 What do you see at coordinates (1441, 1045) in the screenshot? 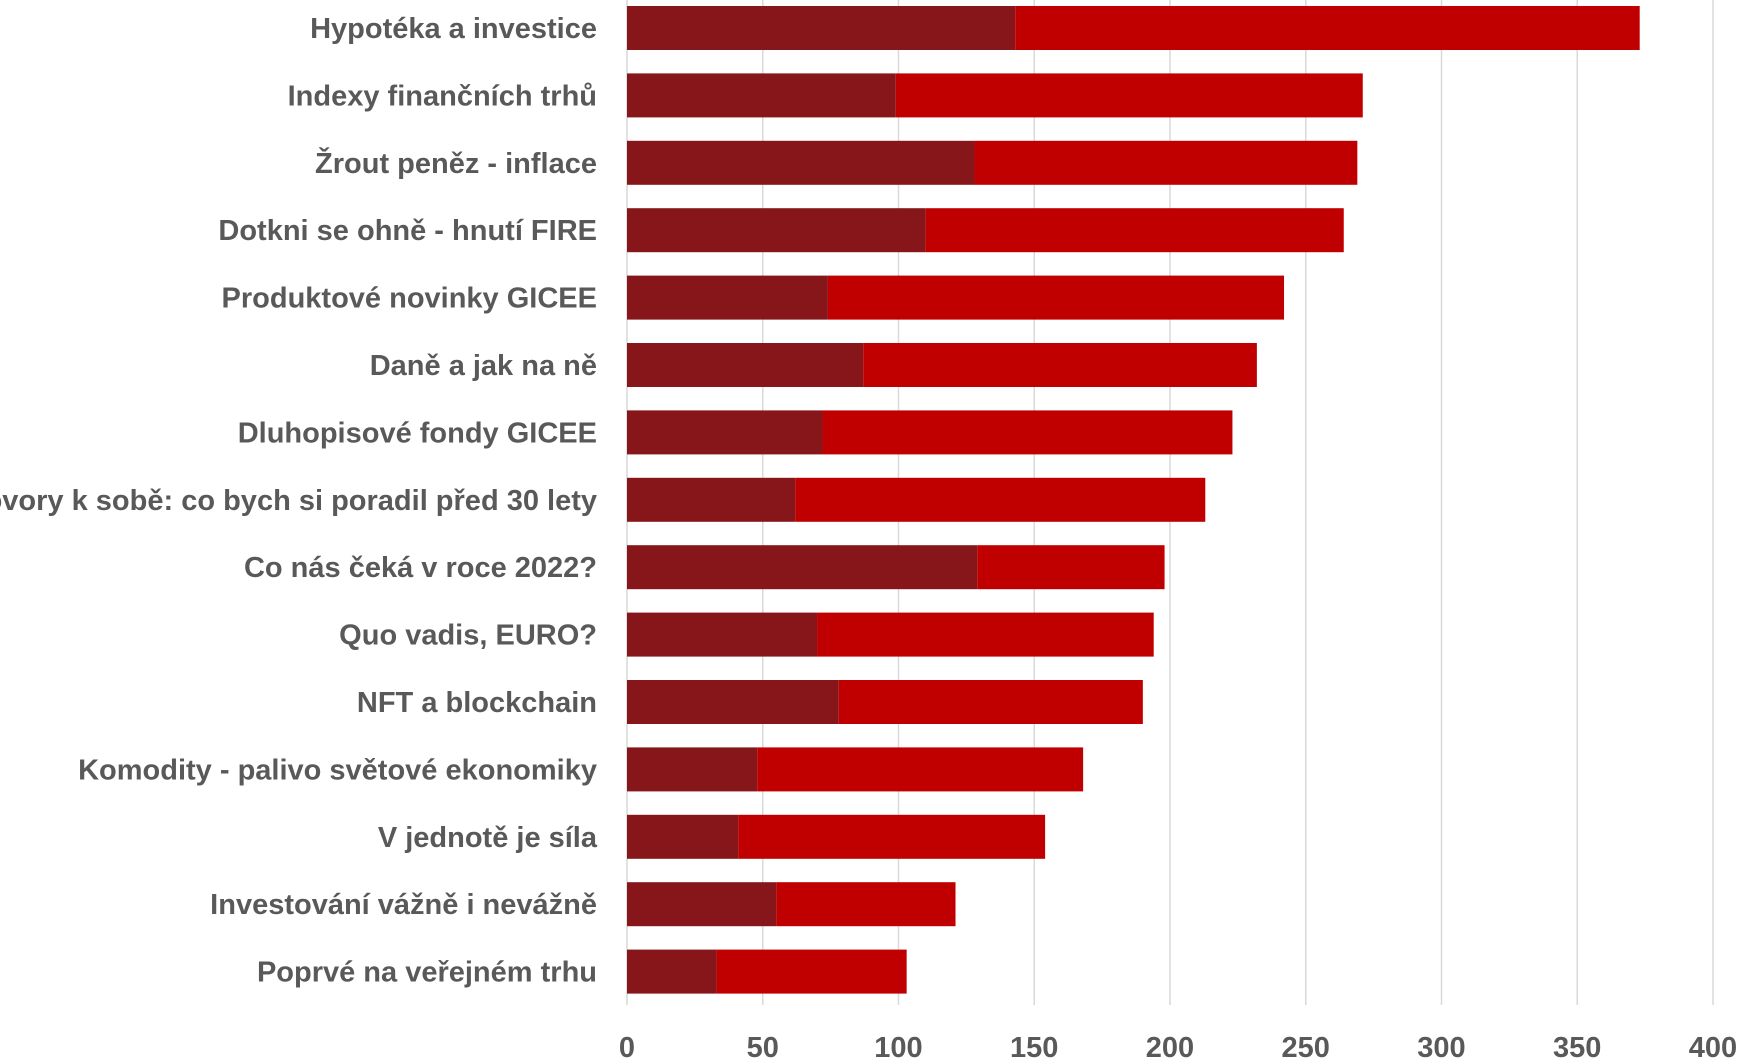
I see `x-tick-label: 300` at bounding box center [1441, 1045].